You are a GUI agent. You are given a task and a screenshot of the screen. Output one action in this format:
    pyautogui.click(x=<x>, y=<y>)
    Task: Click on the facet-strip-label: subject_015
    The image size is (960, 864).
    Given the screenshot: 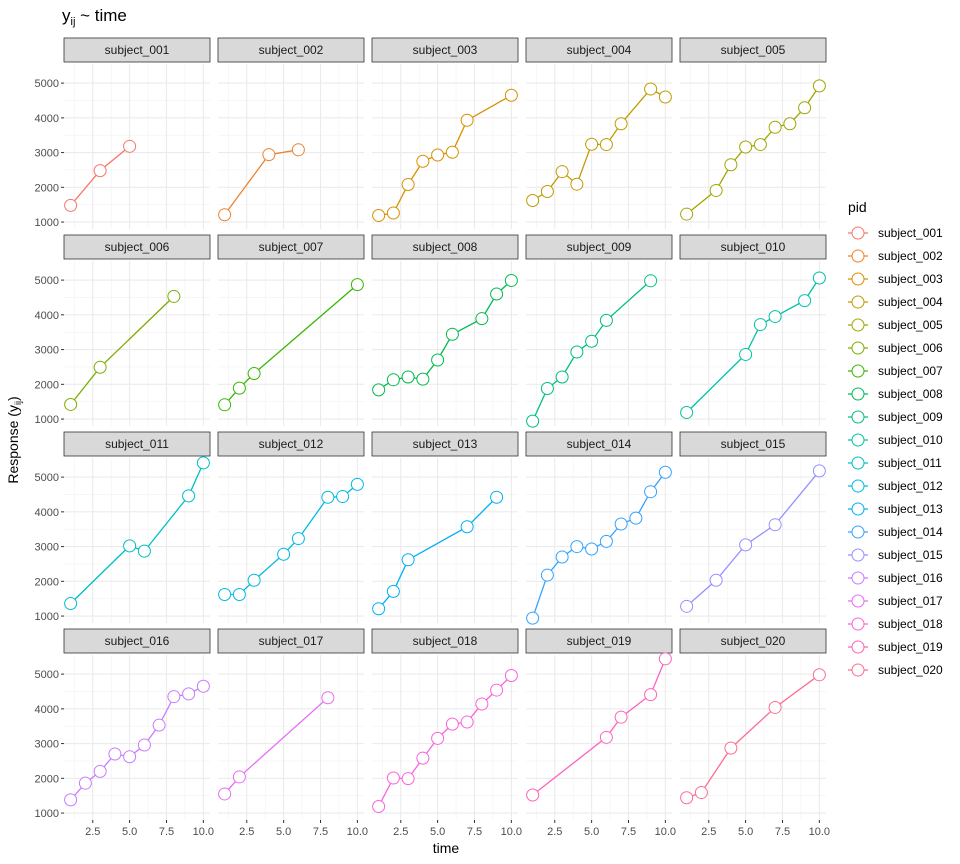 What is the action you would take?
    pyautogui.click(x=753, y=444)
    